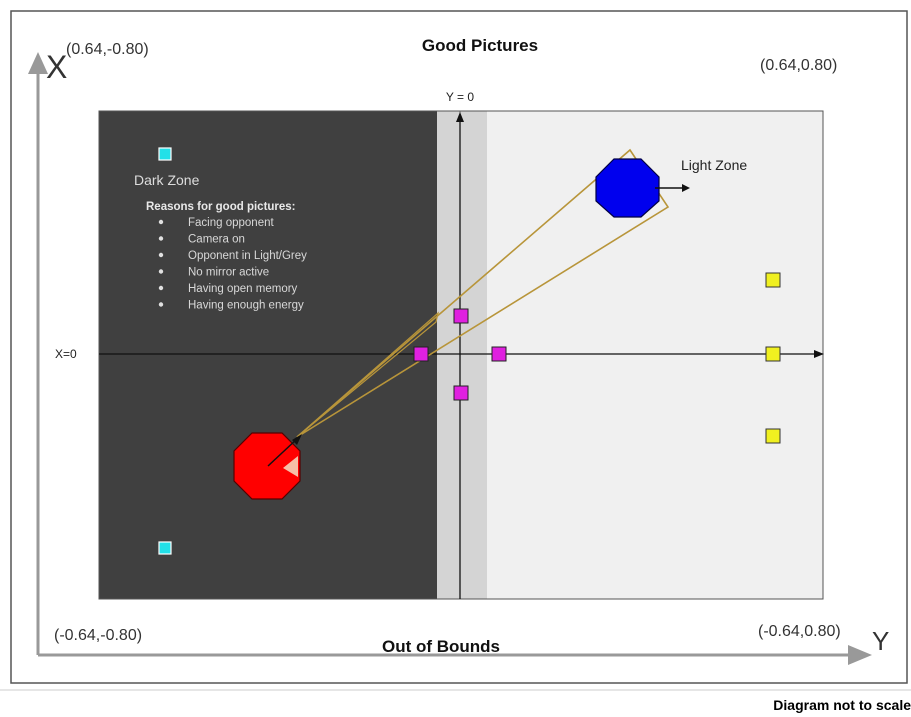 This screenshot has width=911, height=717. Describe the element at coordinates (216, 240) in the screenshot. I see `reason-item: Camera on` at that location.